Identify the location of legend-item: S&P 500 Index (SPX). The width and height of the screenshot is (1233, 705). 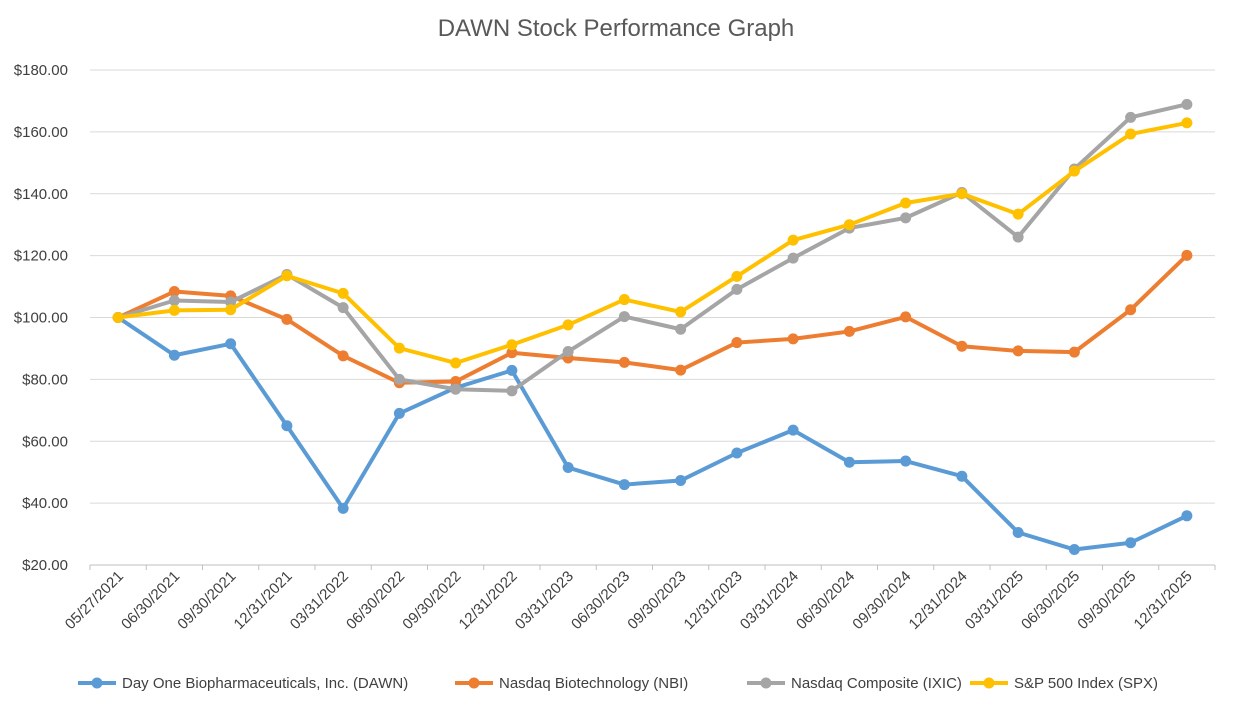
(1064, 683).